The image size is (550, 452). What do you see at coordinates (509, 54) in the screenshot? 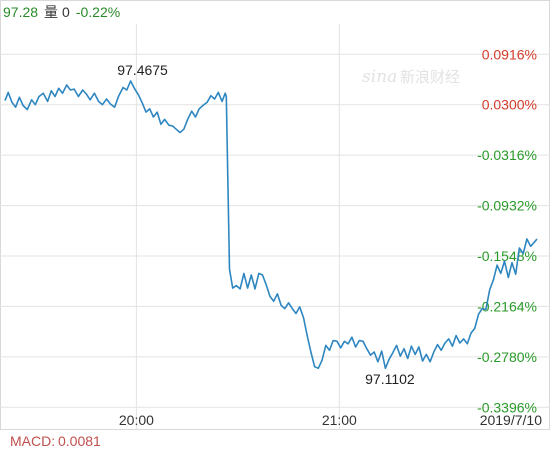
I see `y-tick-label: 0.0916%` at bounding box center [509, 54].